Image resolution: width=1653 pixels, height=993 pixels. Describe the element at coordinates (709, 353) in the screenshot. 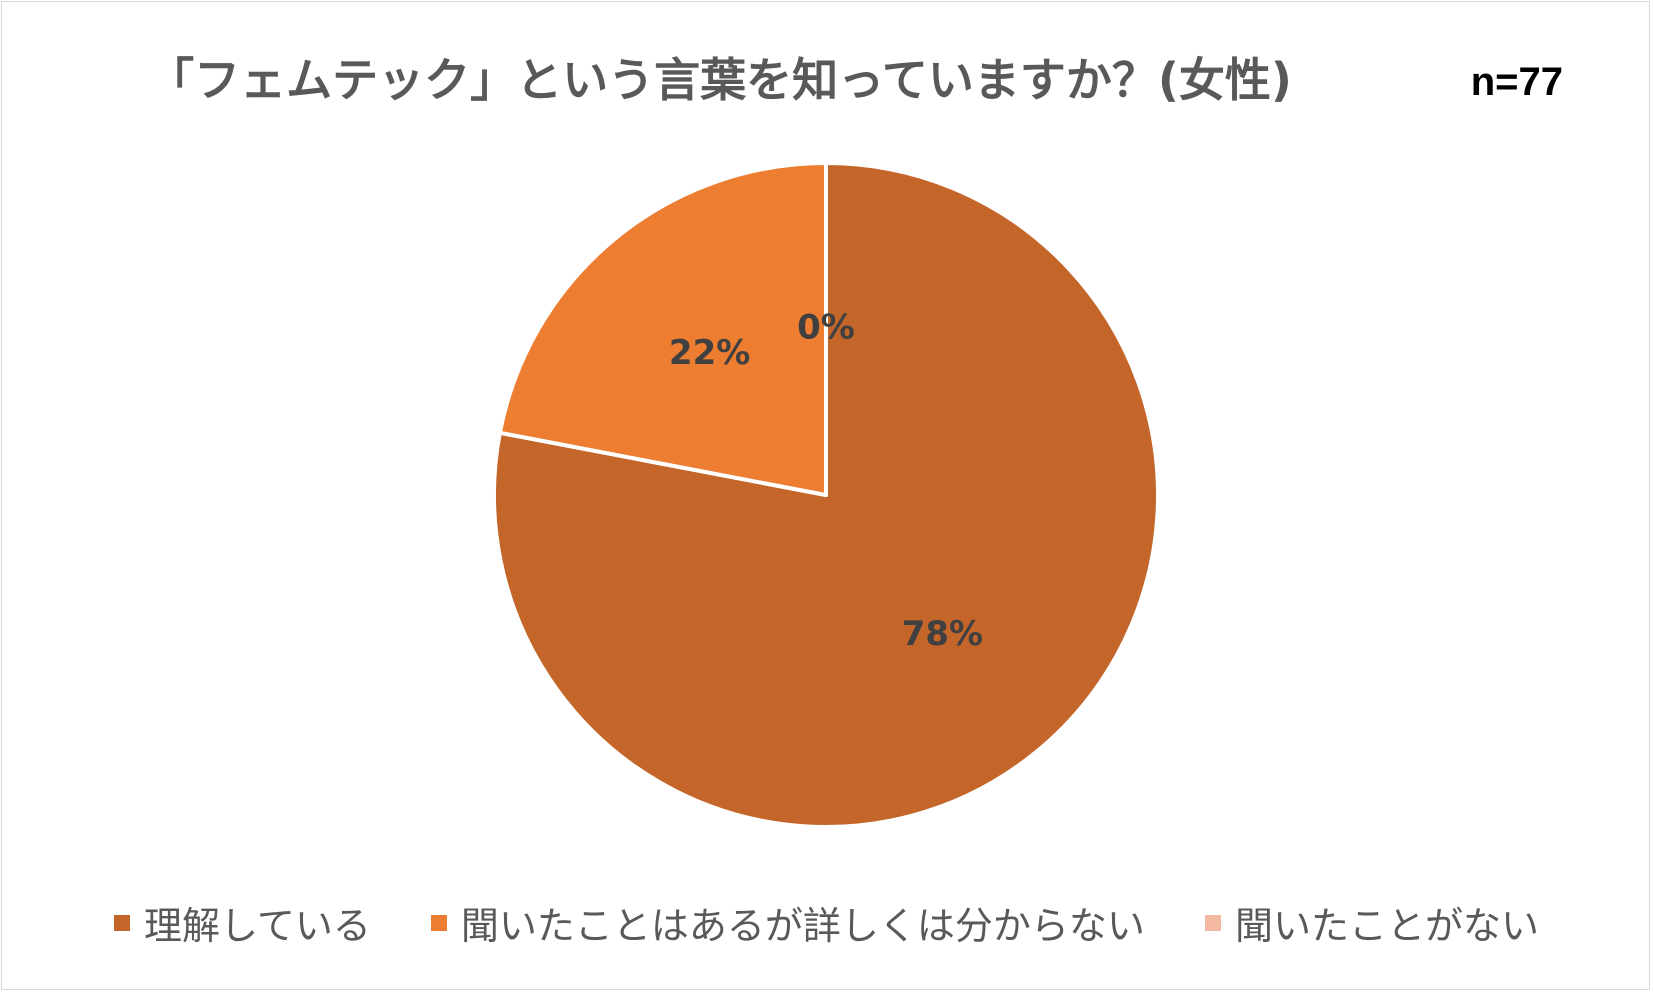

I see `data-label-heard-not-detailed: 22%` at that location.